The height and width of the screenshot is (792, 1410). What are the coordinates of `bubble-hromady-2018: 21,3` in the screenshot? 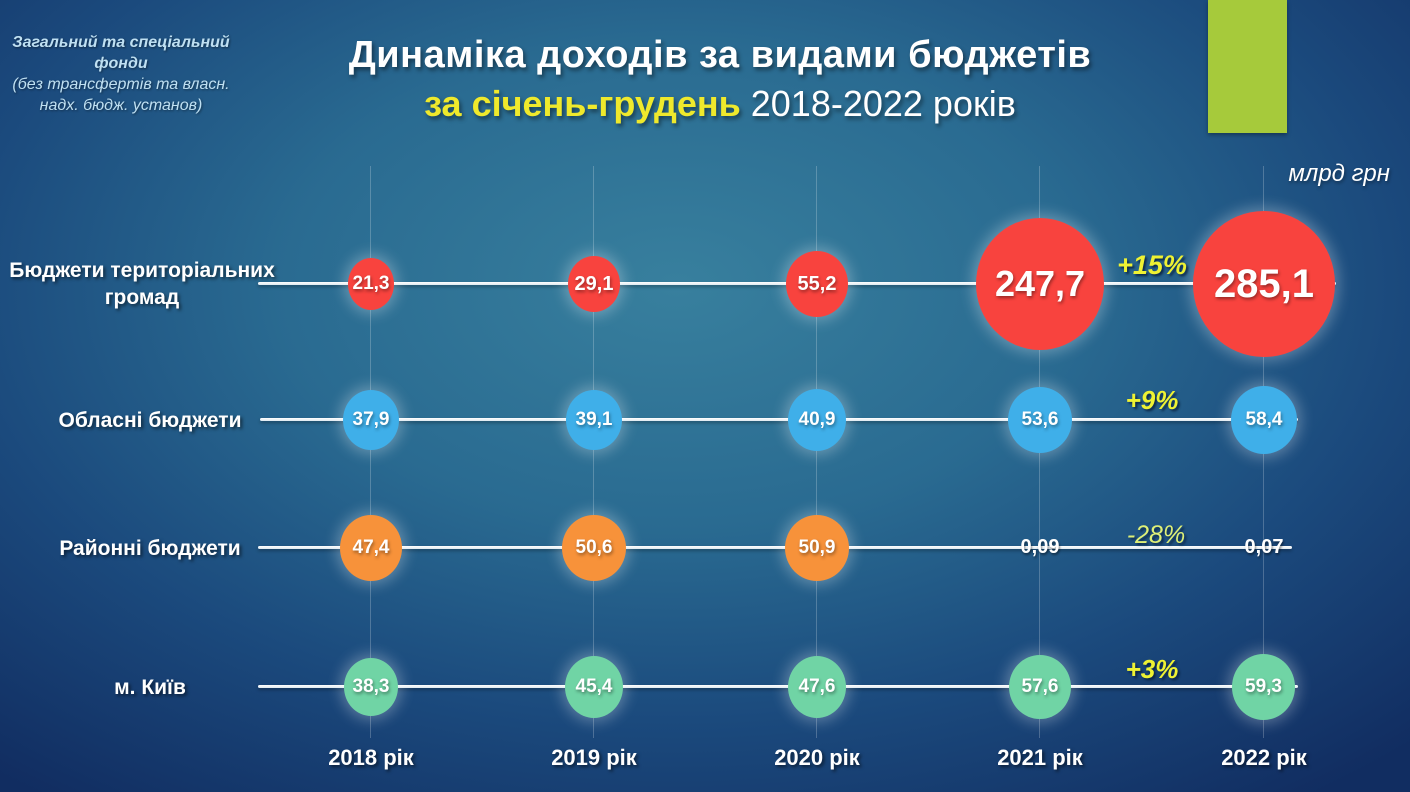 It's located at (371, 284).